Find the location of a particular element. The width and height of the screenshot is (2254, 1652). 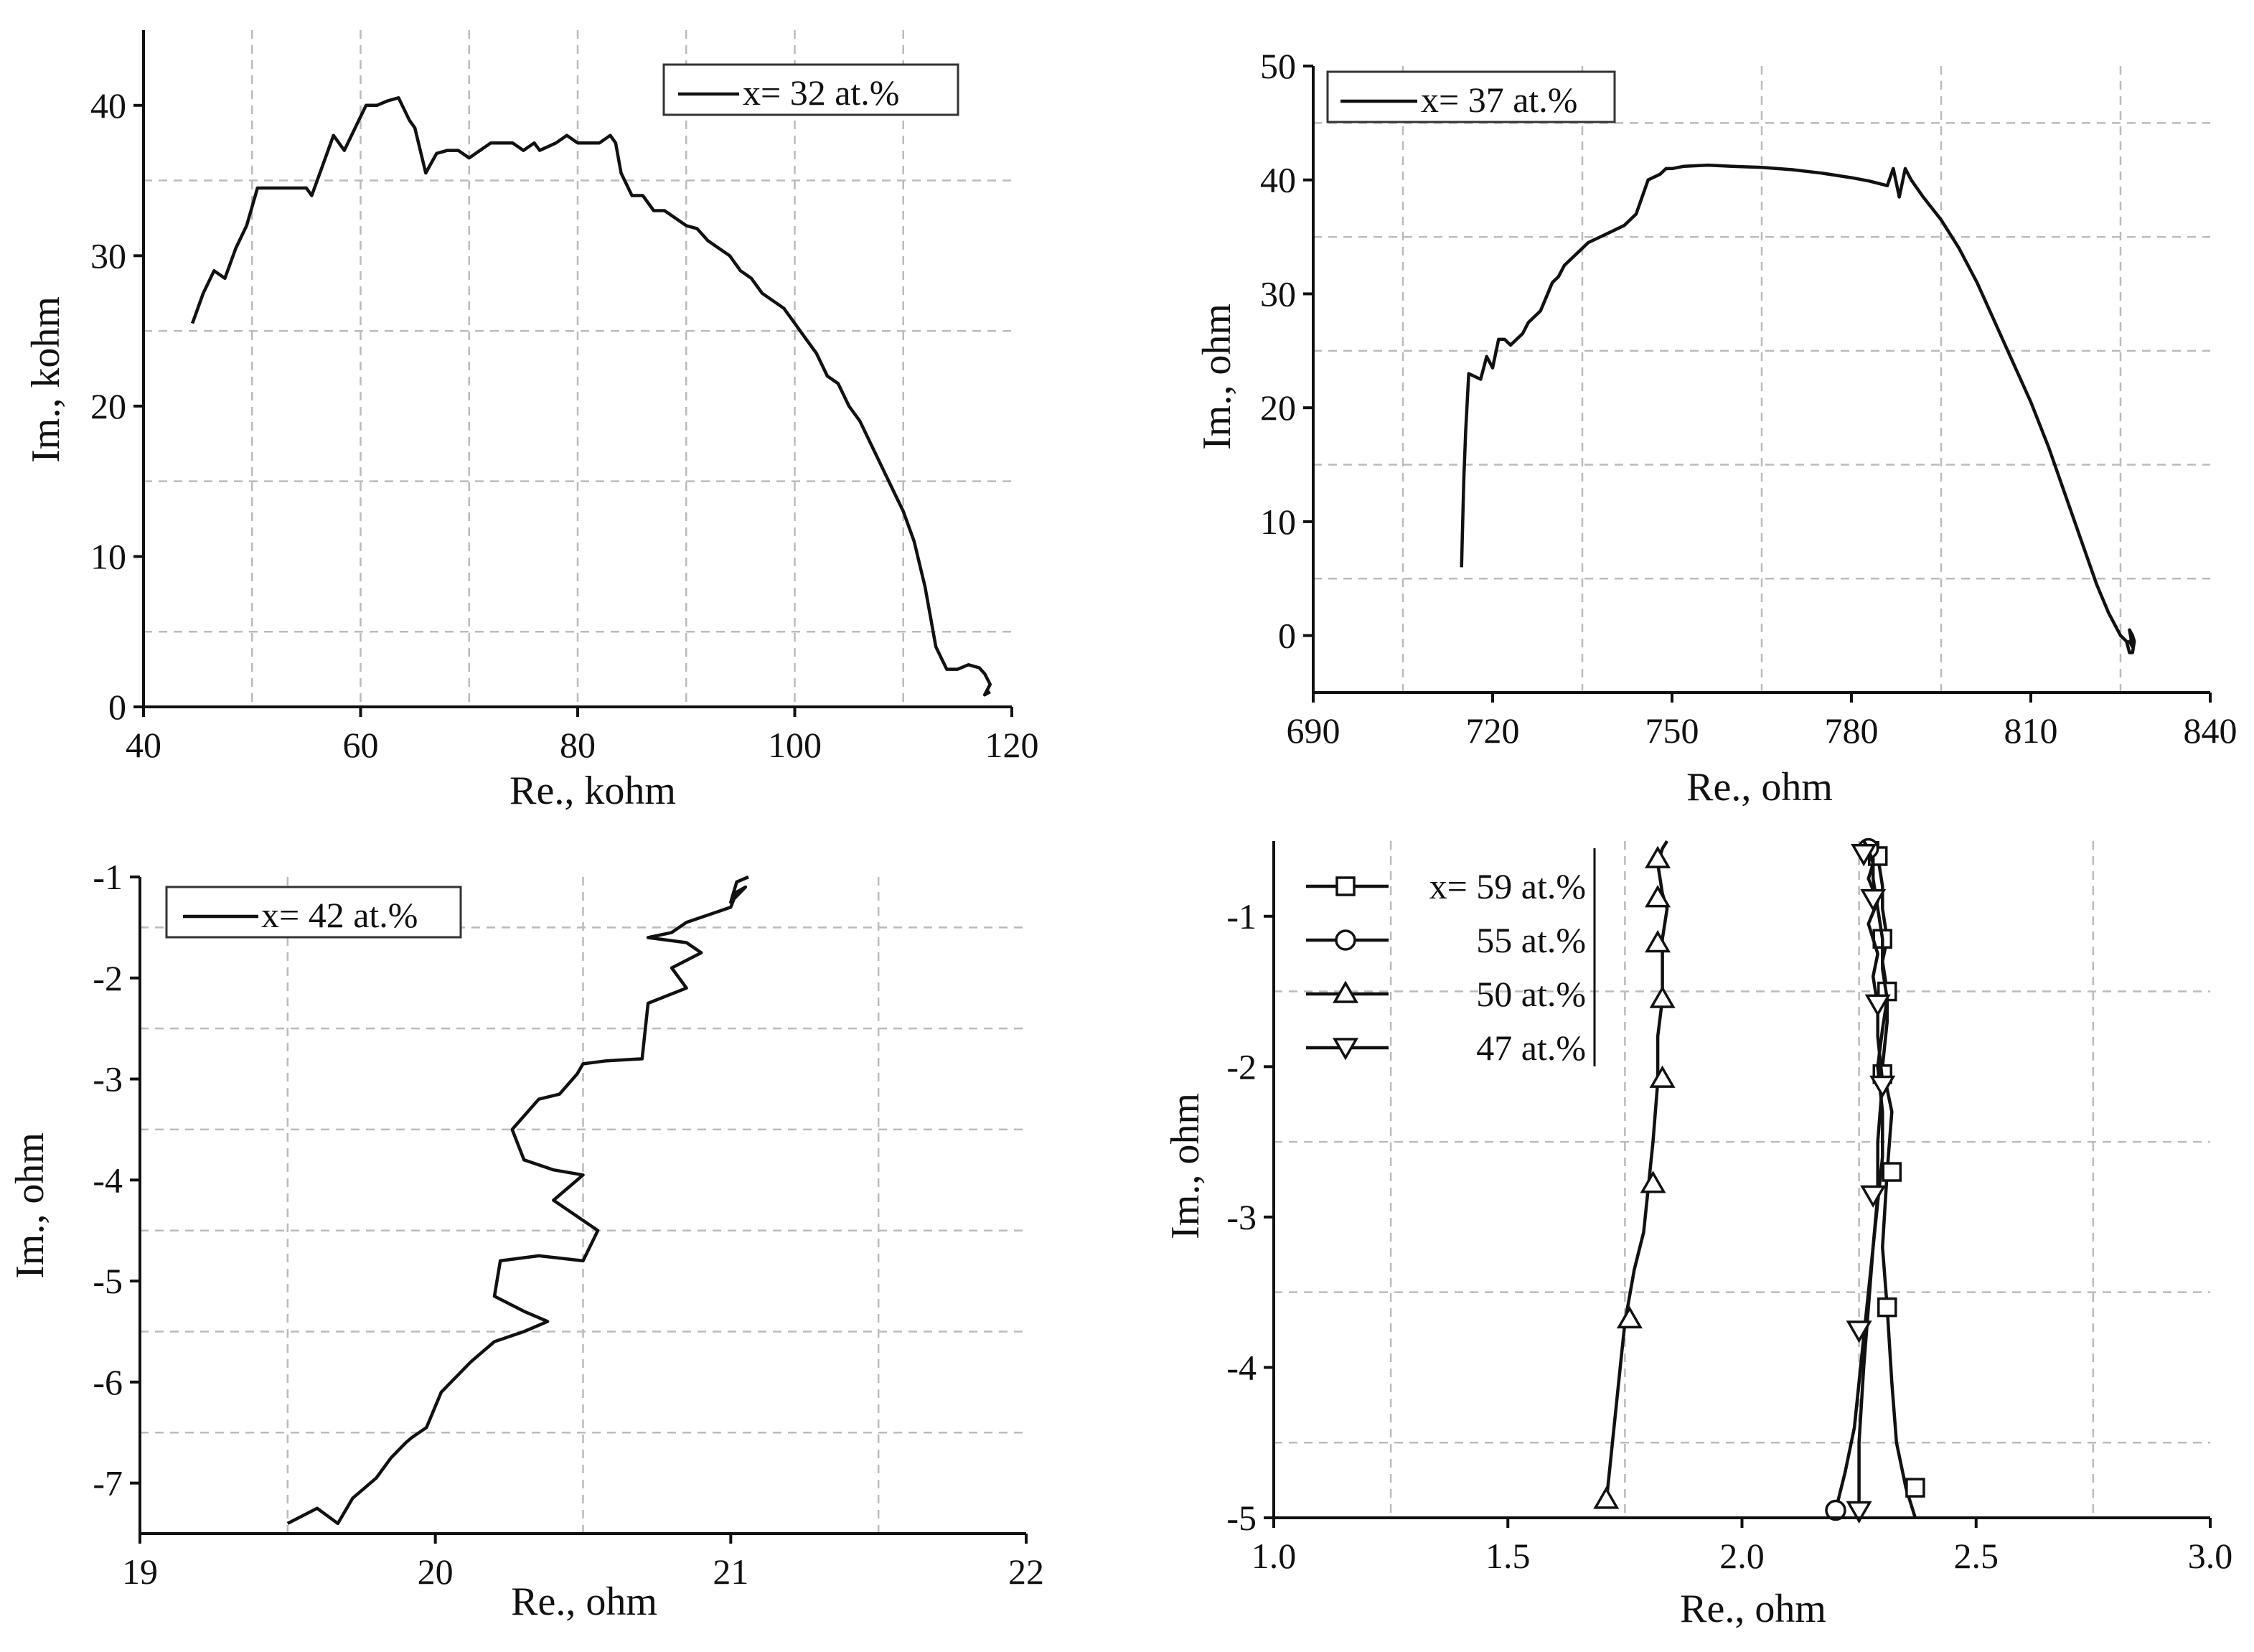

legend-label: x= 32 at.% is located at coordinates (821, 92).